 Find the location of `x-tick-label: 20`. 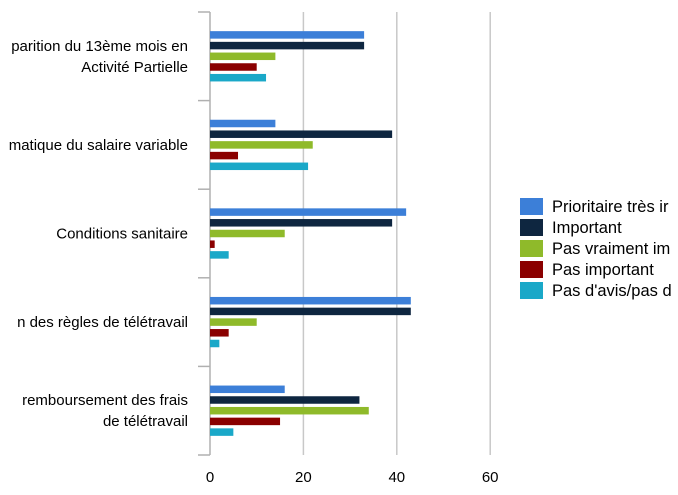

x-tick-label: 20 is located at coordinates (303, 477).